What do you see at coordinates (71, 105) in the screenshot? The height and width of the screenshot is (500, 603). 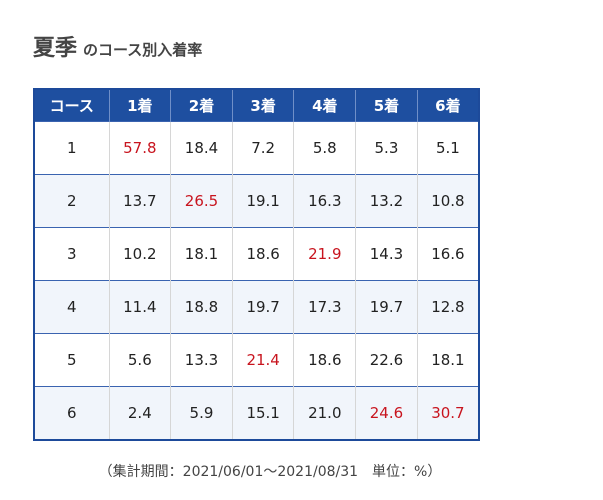 I see `header-cell: コース` at bounding box center [71, 105].